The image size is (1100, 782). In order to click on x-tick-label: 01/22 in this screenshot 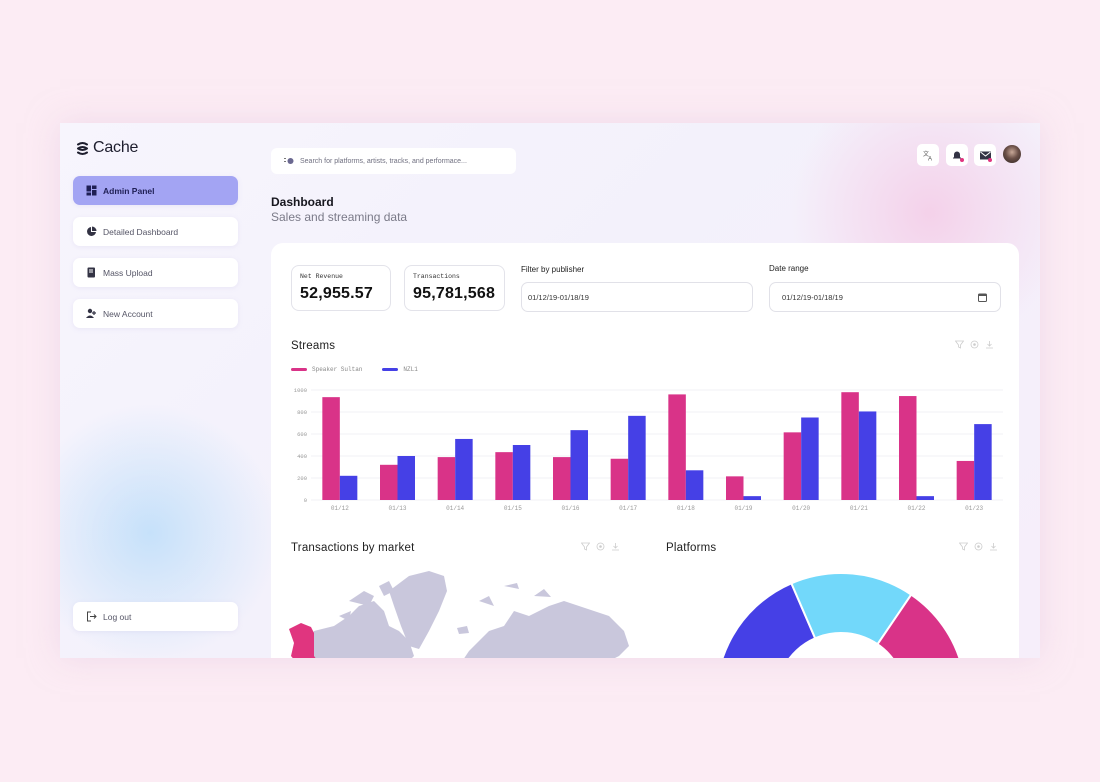, I will do `click(916, 508)`.